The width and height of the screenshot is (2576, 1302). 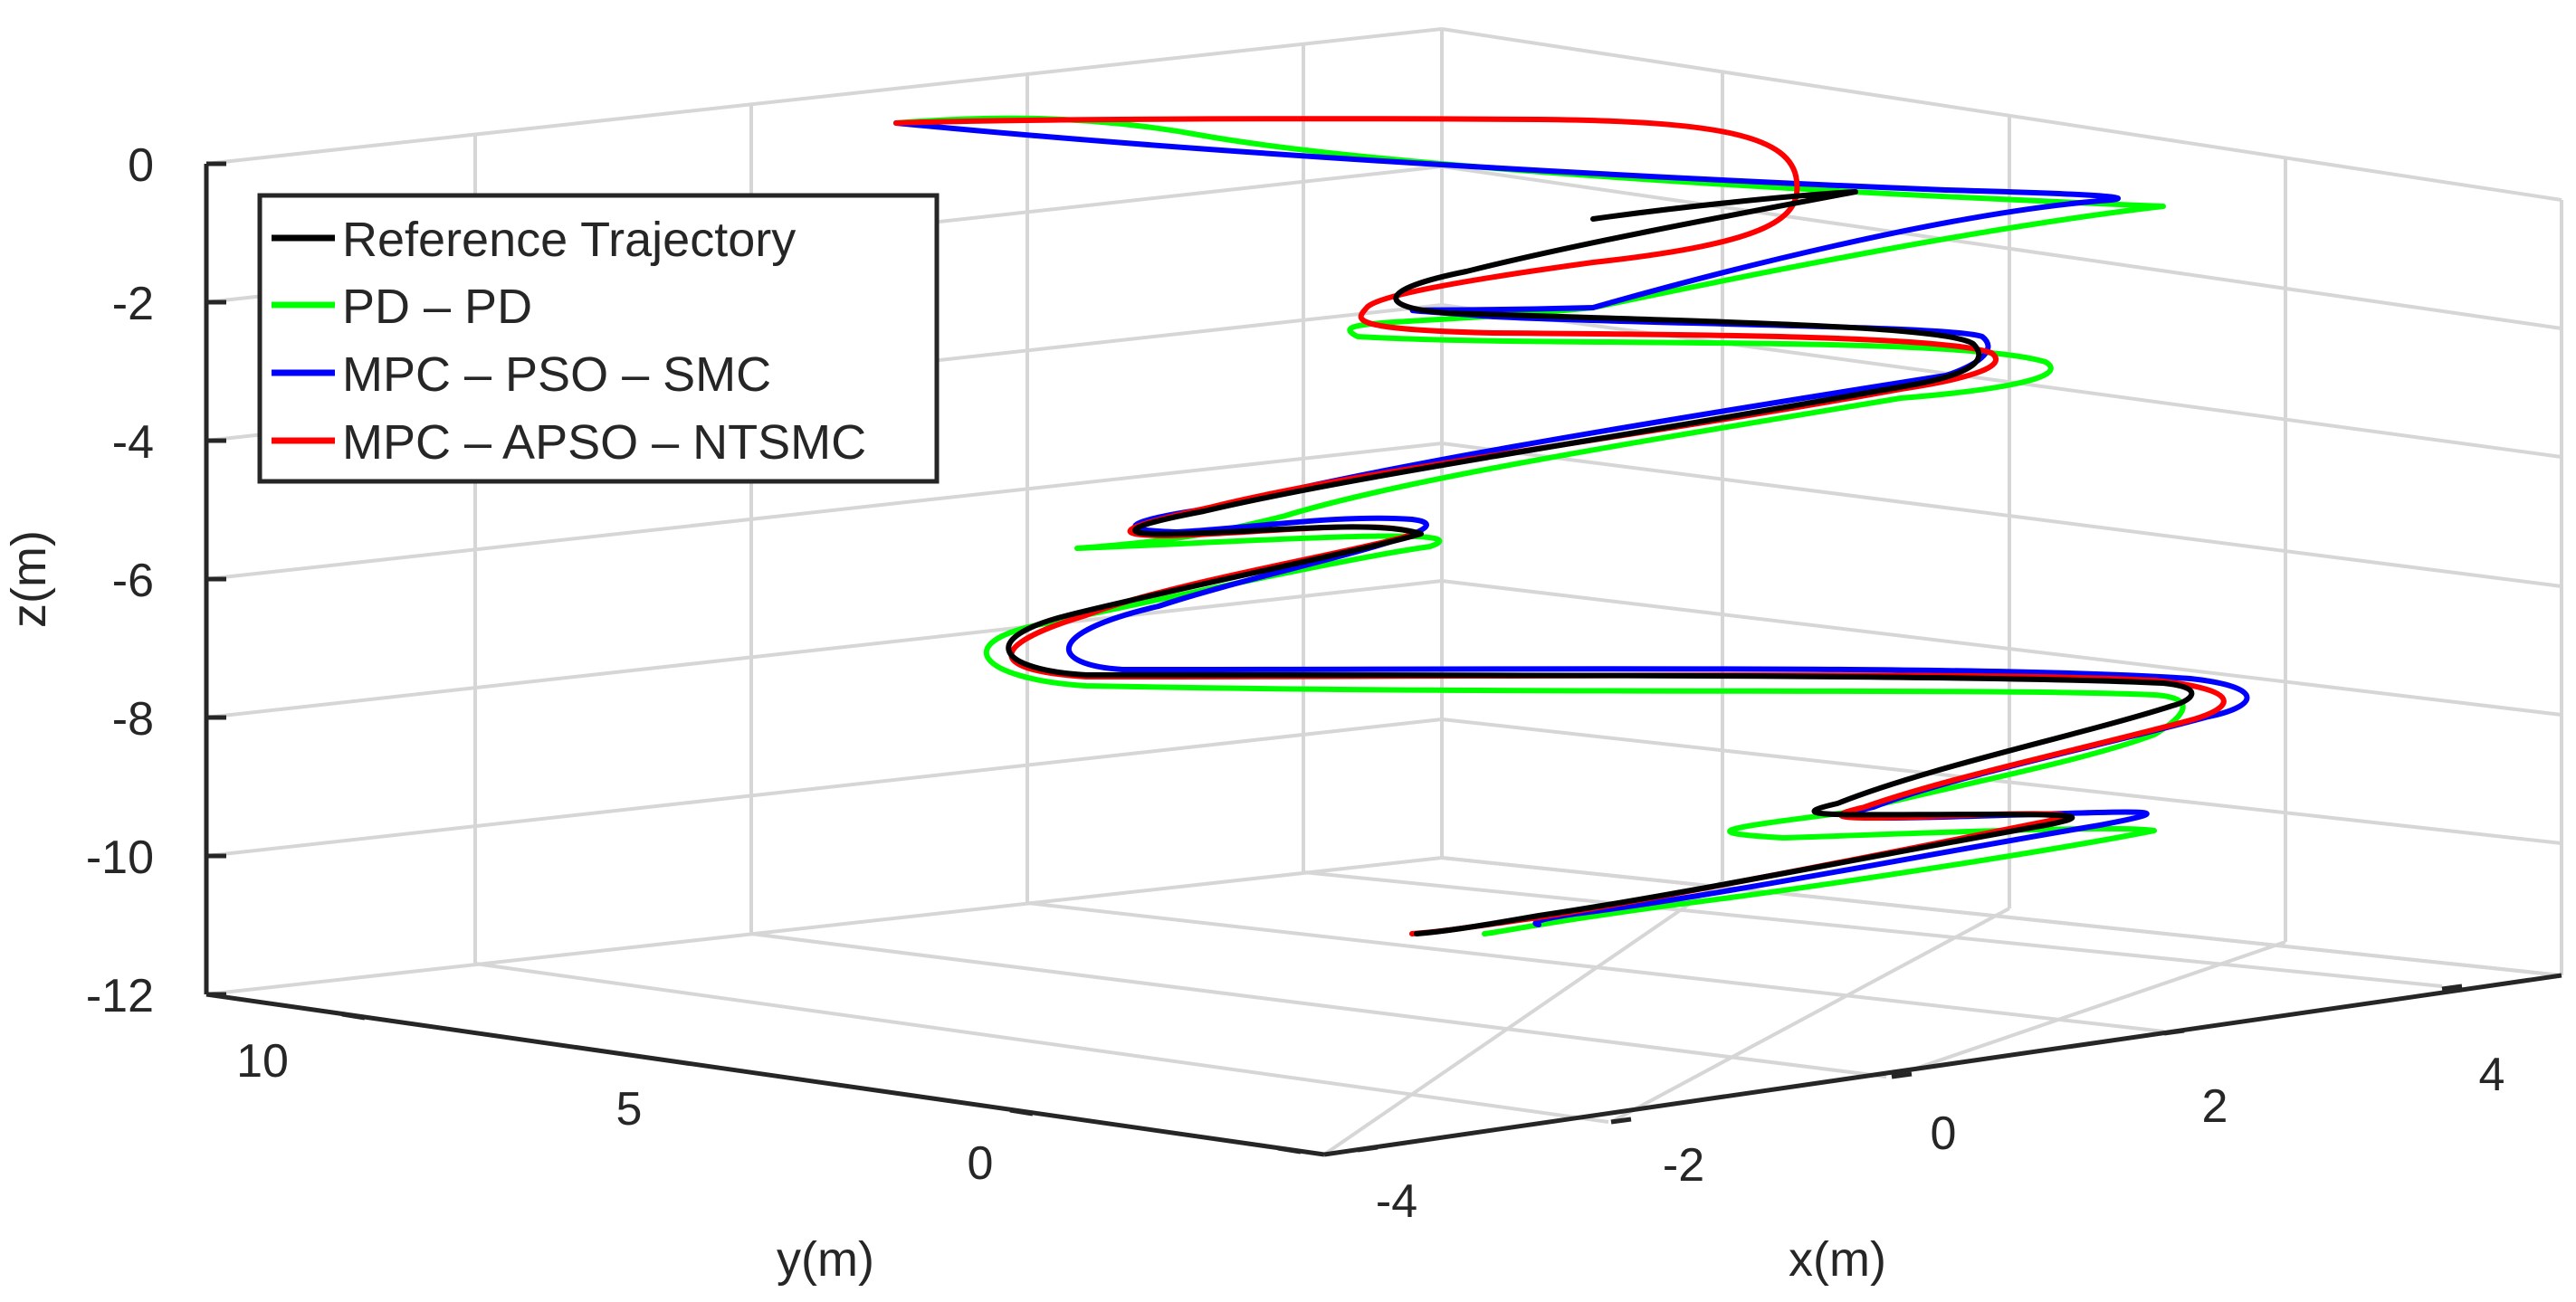 What do you see at coordinates (437, 307) in the screenshot?
I see `legend-label: PD – PD` at bounding box center [437, 307].